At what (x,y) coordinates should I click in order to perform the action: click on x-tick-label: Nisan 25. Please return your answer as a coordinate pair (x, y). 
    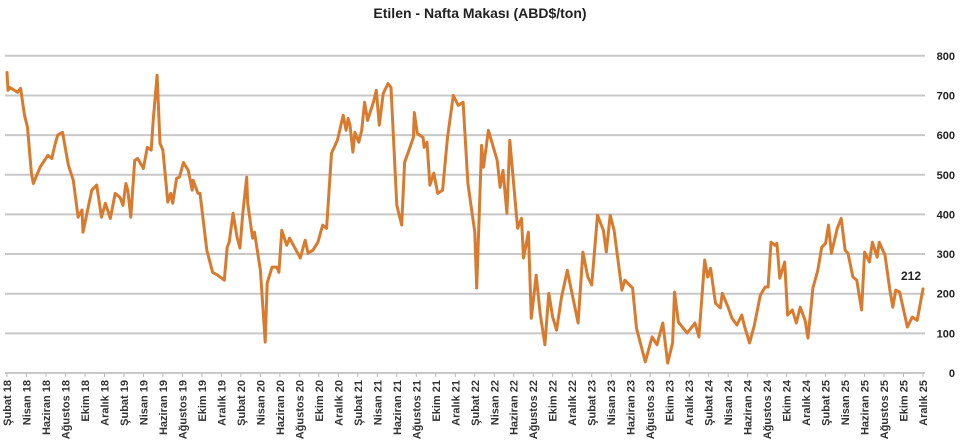
    Looking at the image, I should click on (846, 402).